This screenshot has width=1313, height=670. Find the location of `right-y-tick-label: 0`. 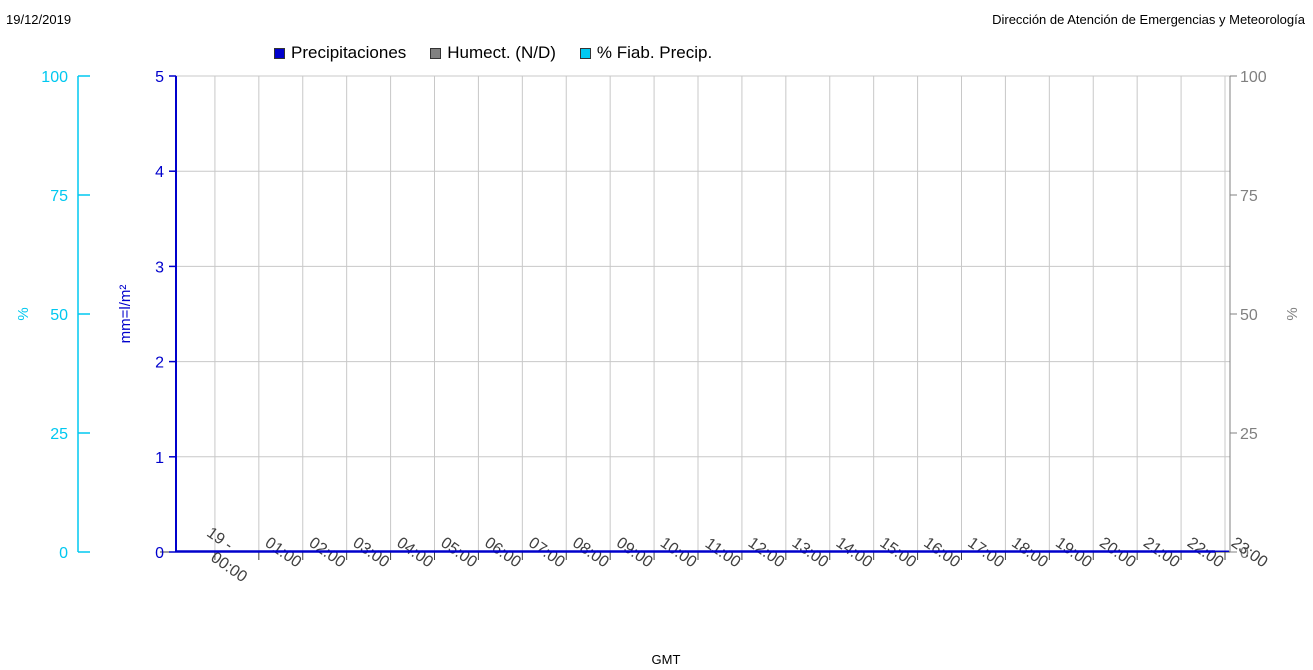

right-y-tick-label: 0 is located at coordinates (1244, 553).